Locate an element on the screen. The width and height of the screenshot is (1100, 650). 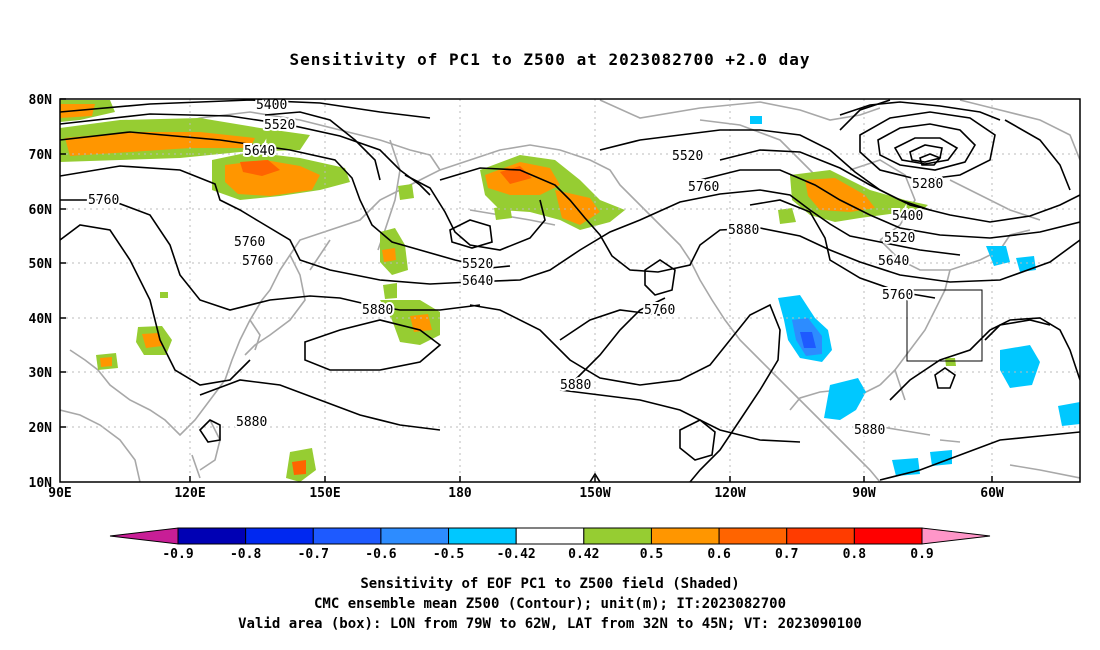
colorbar-label: 0.9 is located at coordinates (921, 554).